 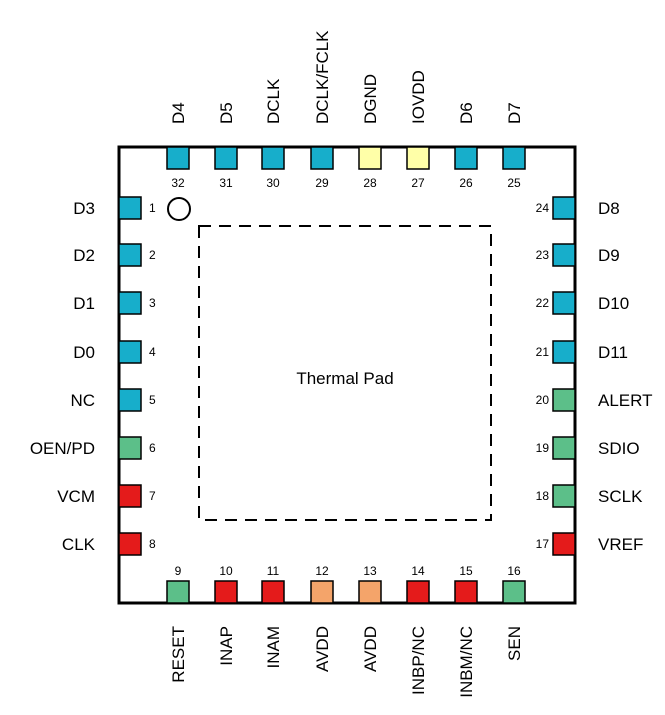 What do you see at coordinates (370, 99) in the screenshot?
I see `pin-label-dgnd-28: DGND` at bounding box center [370, 99].